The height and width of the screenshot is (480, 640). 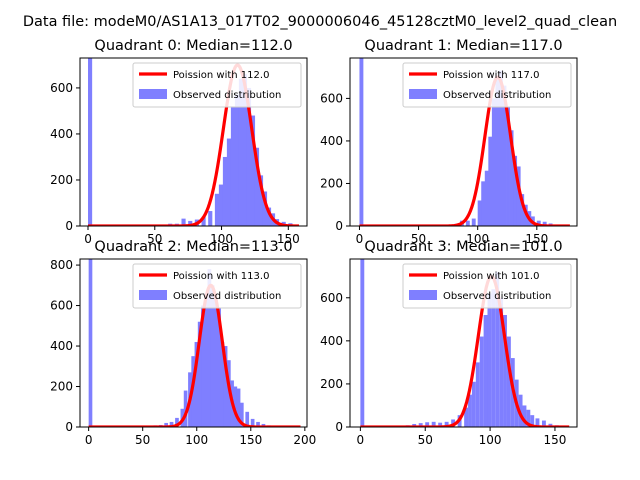 I want to click on legend-entry-poisson: Poission with 112.0, so click(x=221, y=75).